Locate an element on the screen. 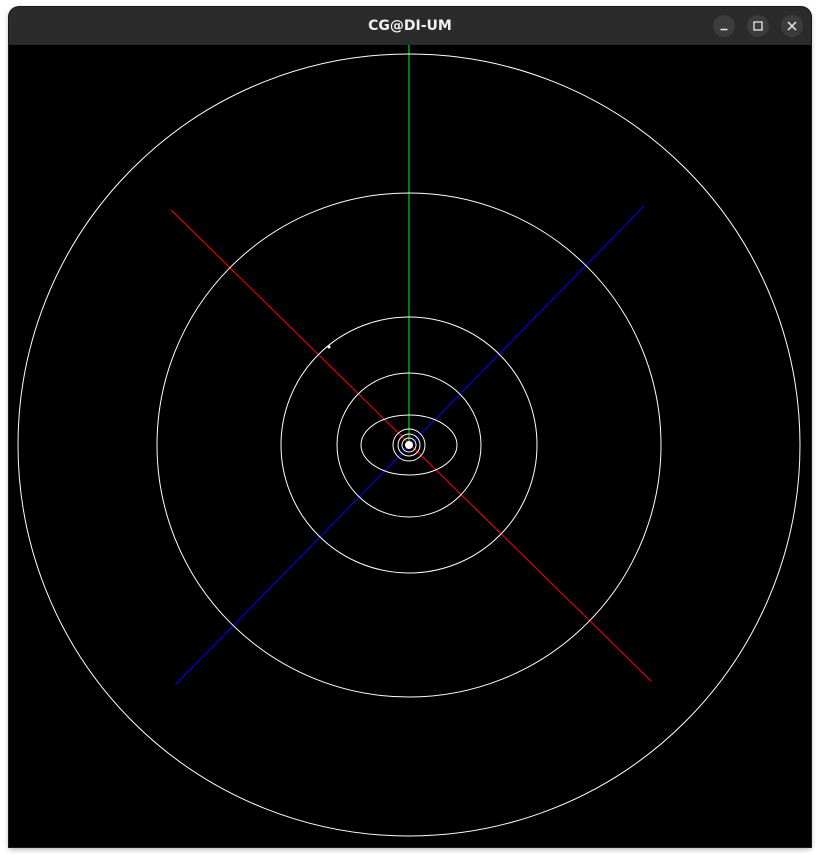  minimize-icon is located at coordinates (724, 29).